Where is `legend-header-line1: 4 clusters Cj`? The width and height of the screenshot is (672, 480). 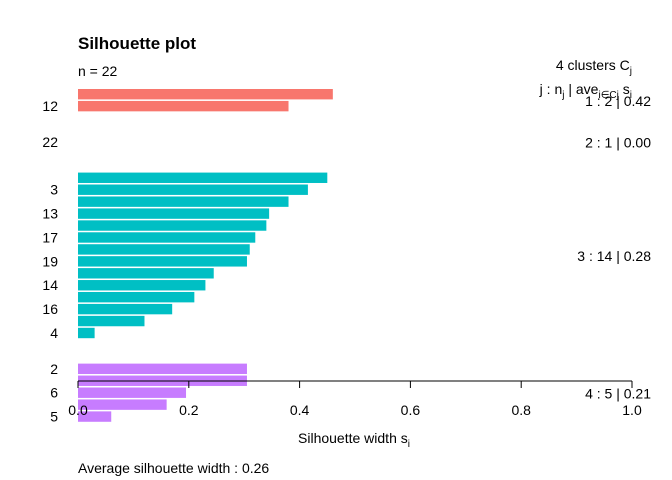
legend-header-line1: 4 clusters Cj is located at coordinates (594, 67).